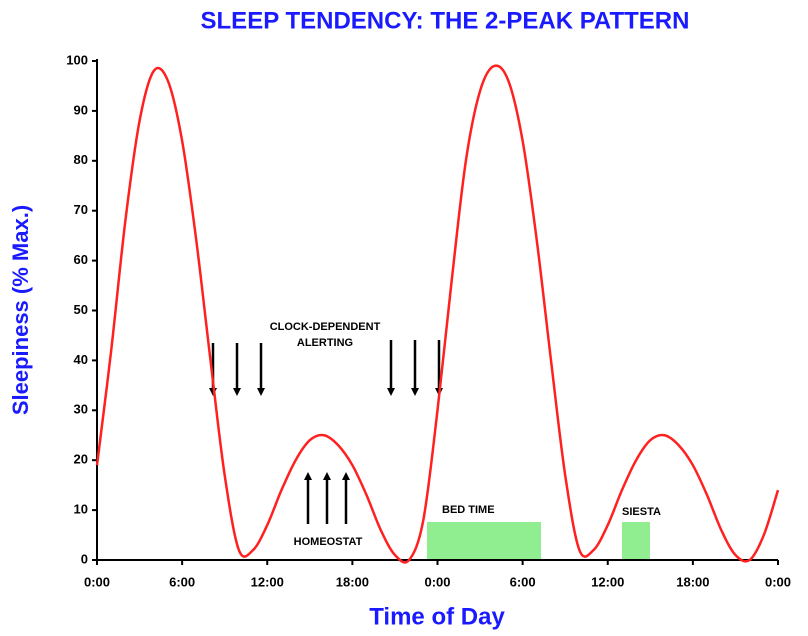 Image resolution: width=808 pixels, height=636 pixels. What do you see at coordinates (81, 209) in the screenshot?
I see `y-tick-label: 70` at bounding box center [81, 209].